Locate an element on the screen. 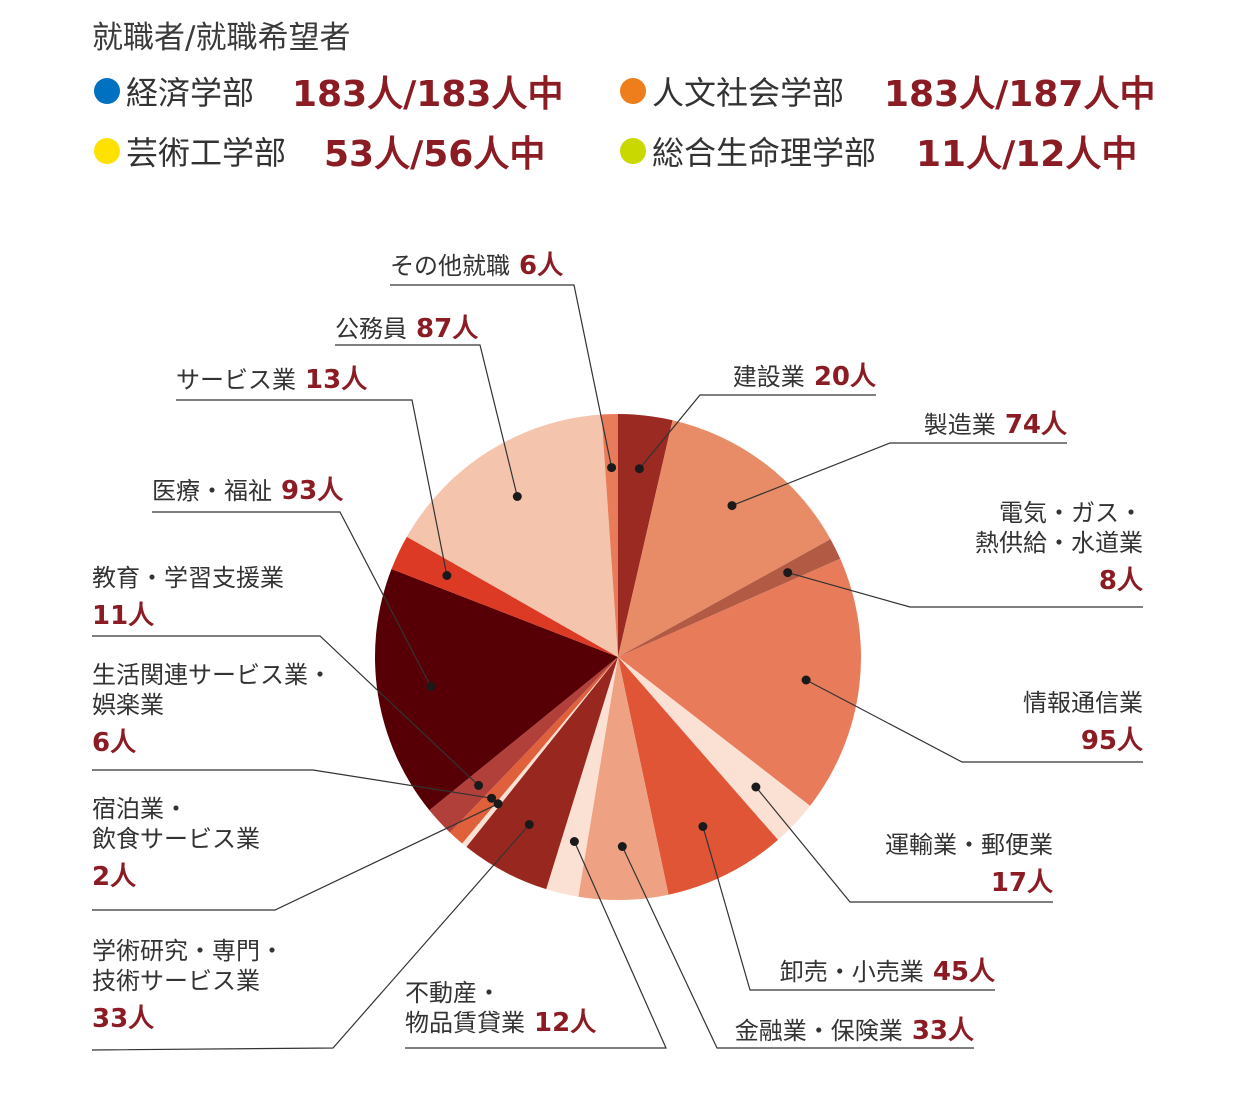  slice-label-text: 生活関連サービス業・ is located at coordinates (212, 675).